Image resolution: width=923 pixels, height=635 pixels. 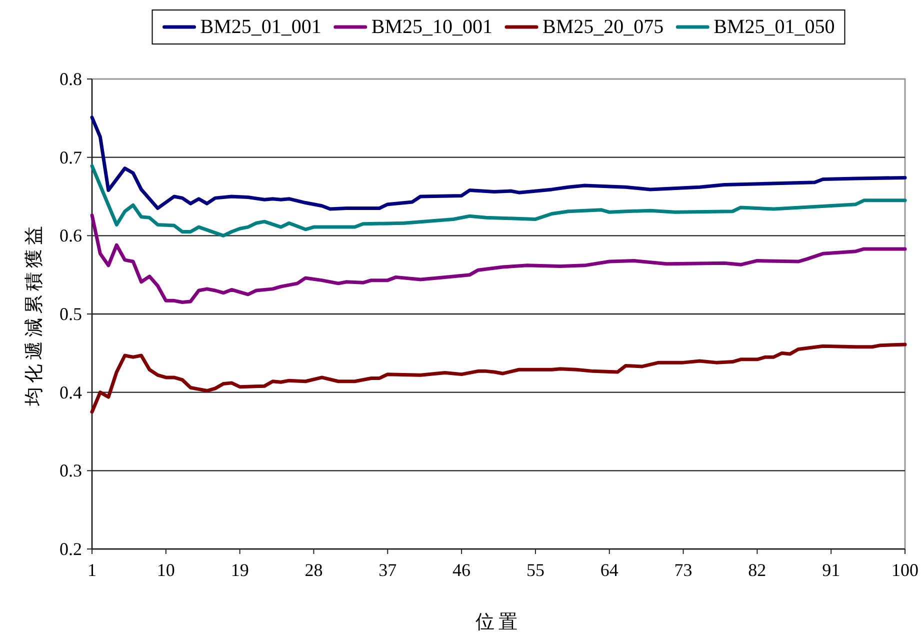 I want to click on legend-label: BM25_01_001, so click(x=261, y=27).